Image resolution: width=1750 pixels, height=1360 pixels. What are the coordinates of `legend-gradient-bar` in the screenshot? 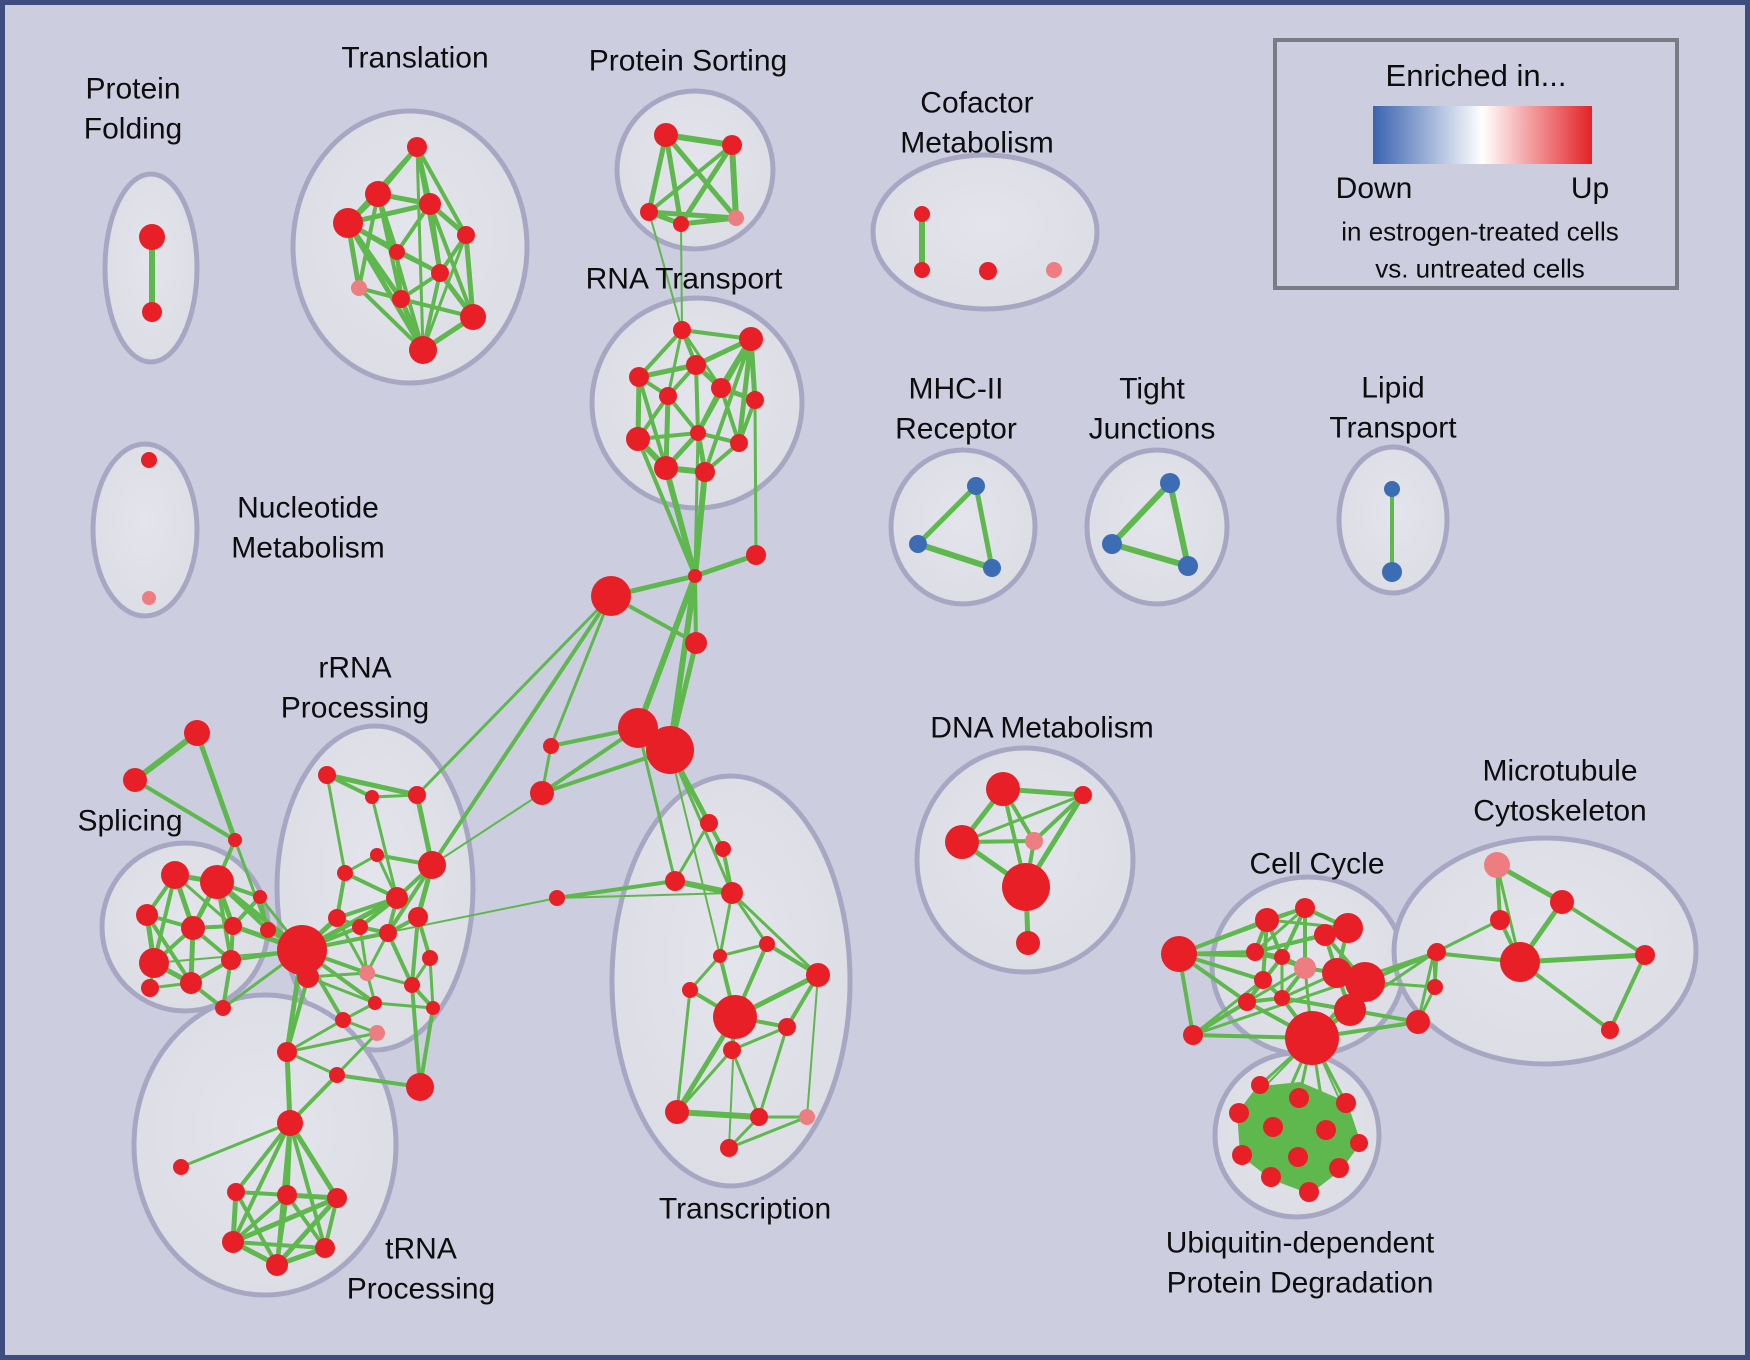 It's located at (1482, 135).